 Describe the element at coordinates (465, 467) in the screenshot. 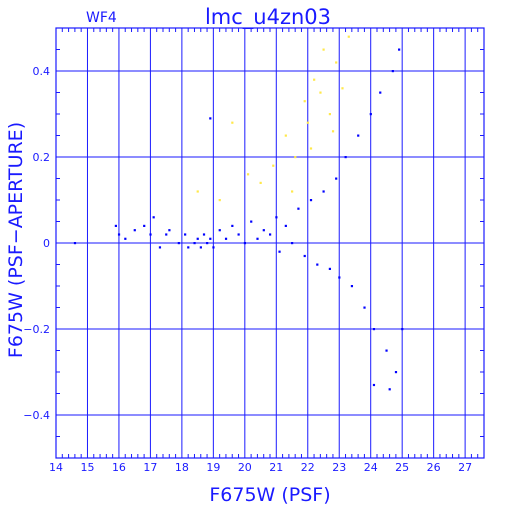

I see `x-tick-label: 27` at that location.